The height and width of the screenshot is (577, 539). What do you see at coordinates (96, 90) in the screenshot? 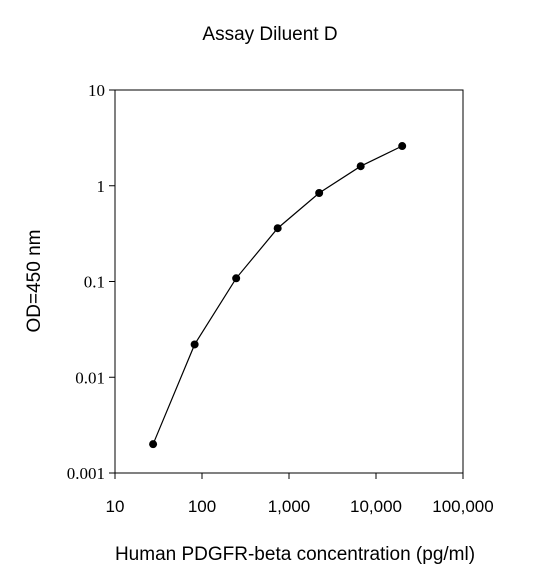
I see `y-tick-label: 10` at bounding box center [96, 90].